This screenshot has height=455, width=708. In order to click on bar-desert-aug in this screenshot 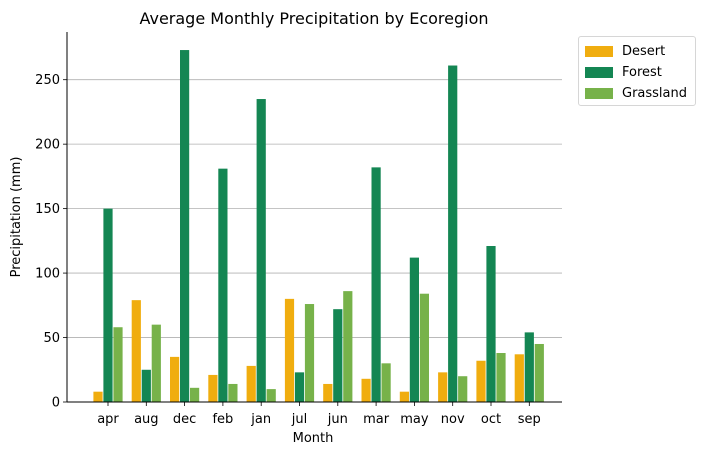, I will do `click(136, 351)`.